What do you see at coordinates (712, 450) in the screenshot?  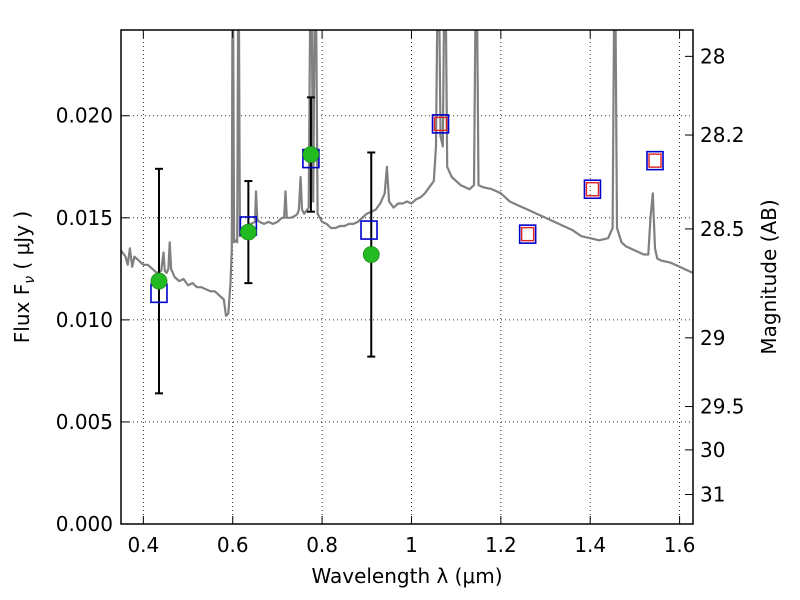 I see `mag-tick-label: 30` at bounding box center [712, 450].